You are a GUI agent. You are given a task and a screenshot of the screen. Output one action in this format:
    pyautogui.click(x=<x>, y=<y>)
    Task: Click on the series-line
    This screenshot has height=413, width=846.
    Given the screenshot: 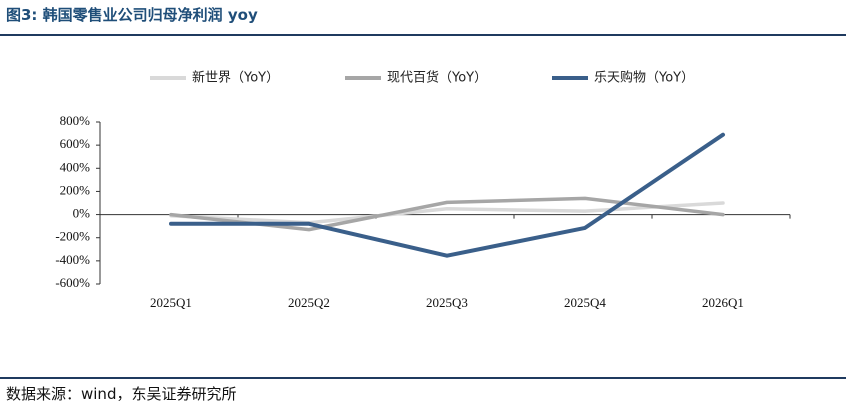 What is the action you would take?
    pyautogui.click(x=447, y=213)
    